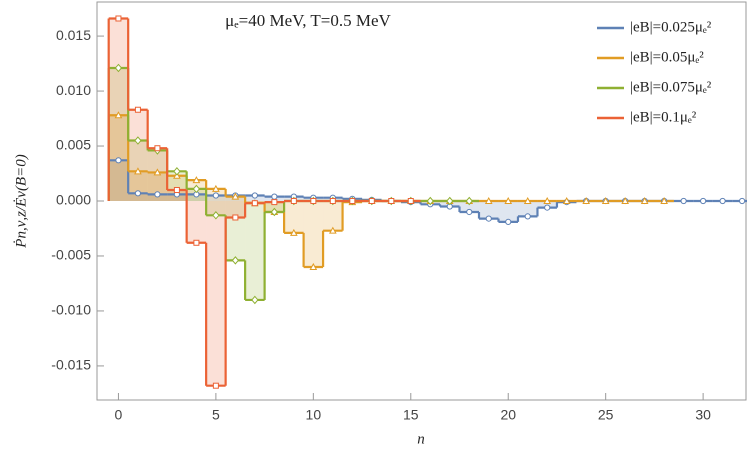 This screenshot has width=747, height=461. What do you see at coordinates (73, 90) in the screenshot?
I see `y-tick-label: 0.010` at bounding box center [73, 90].